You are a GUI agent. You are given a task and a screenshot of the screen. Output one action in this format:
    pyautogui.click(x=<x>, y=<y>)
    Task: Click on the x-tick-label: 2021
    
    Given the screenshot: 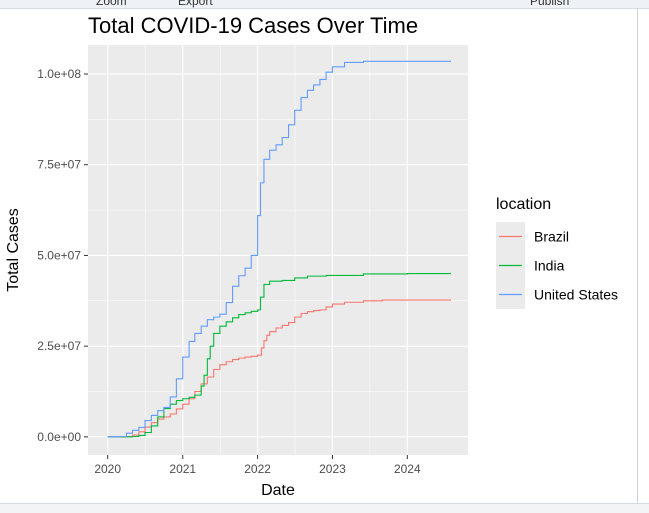 What is the action you would take?
    pyautogui.click(x=182, y=469)
    